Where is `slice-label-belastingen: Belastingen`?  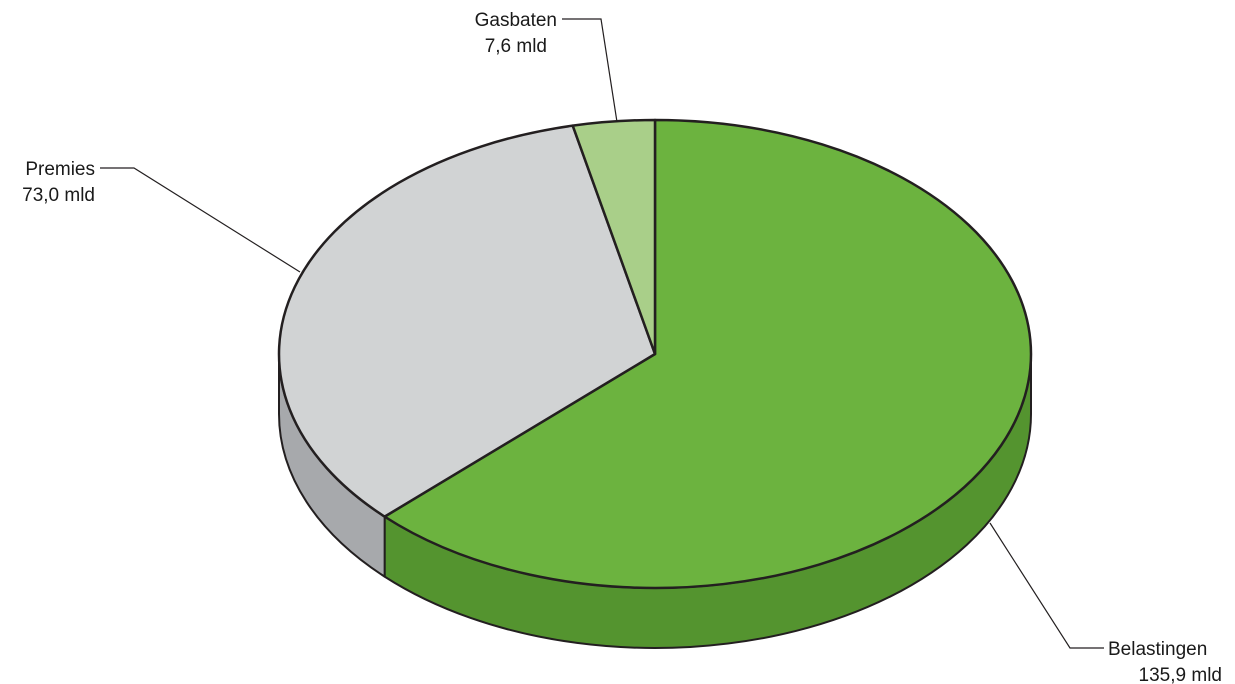 slice-label-belastingen: Belastingen is located at coordinates (1157, 649).